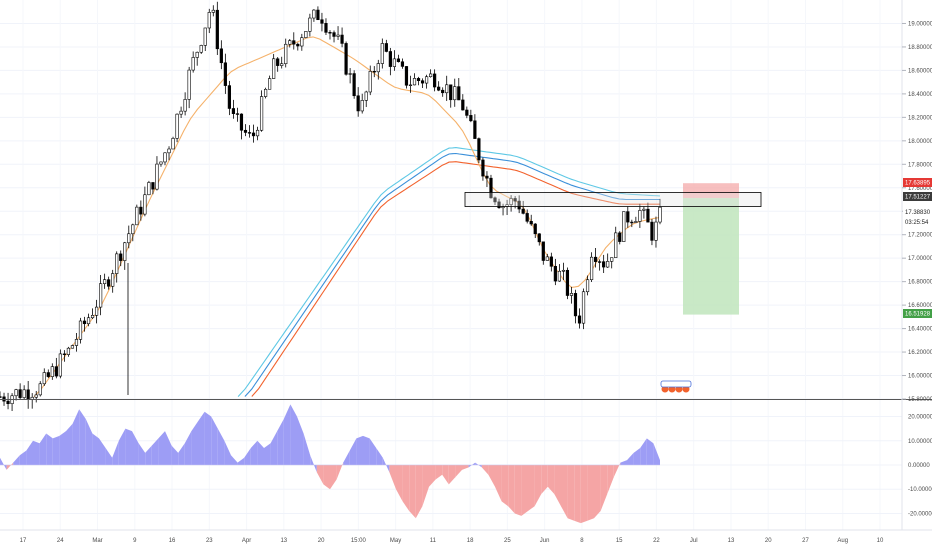 The width and height of the screenshot is (932, 550). What do you see at coordinates (135, 541) in the screenshot?
I see `time-tick-label: 9` at bounding box center [135, 541].